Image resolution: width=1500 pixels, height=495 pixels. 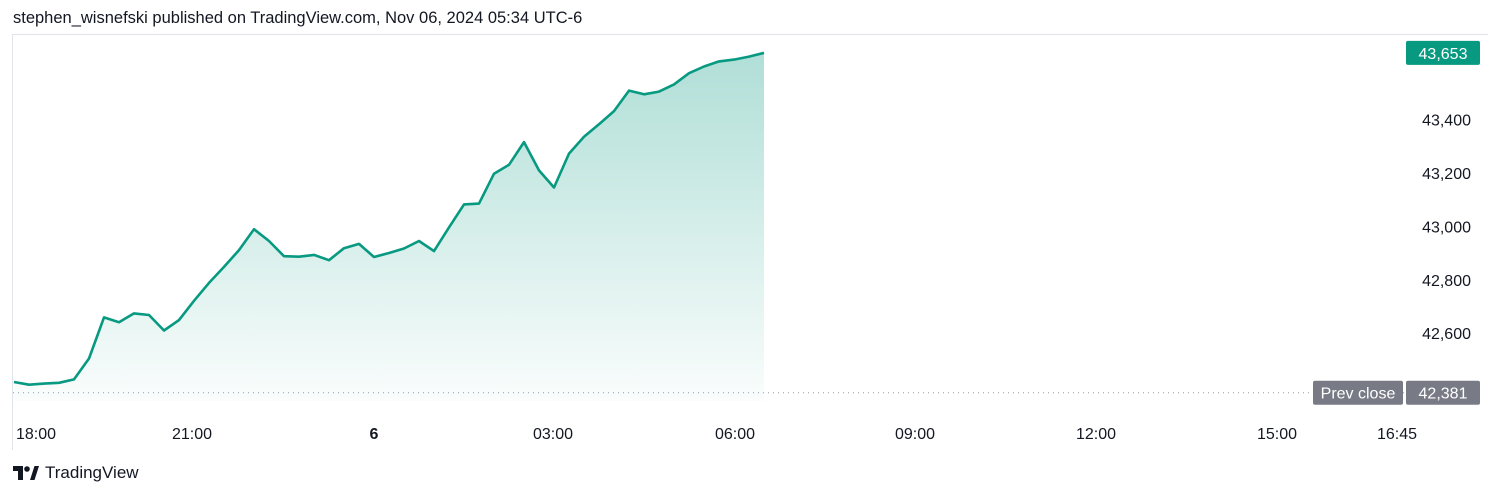 What do you see at coordinates (36, 434) in the screenshot?
I see `x-tick-label: 18:00` at bounding box center [36, 434].